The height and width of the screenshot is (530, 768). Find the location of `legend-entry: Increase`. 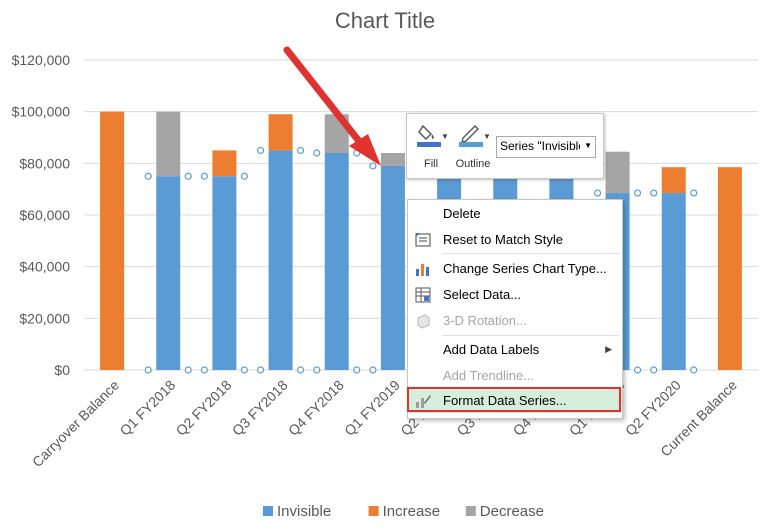

legend-entry: Increase is located at coordinates (412, 511).